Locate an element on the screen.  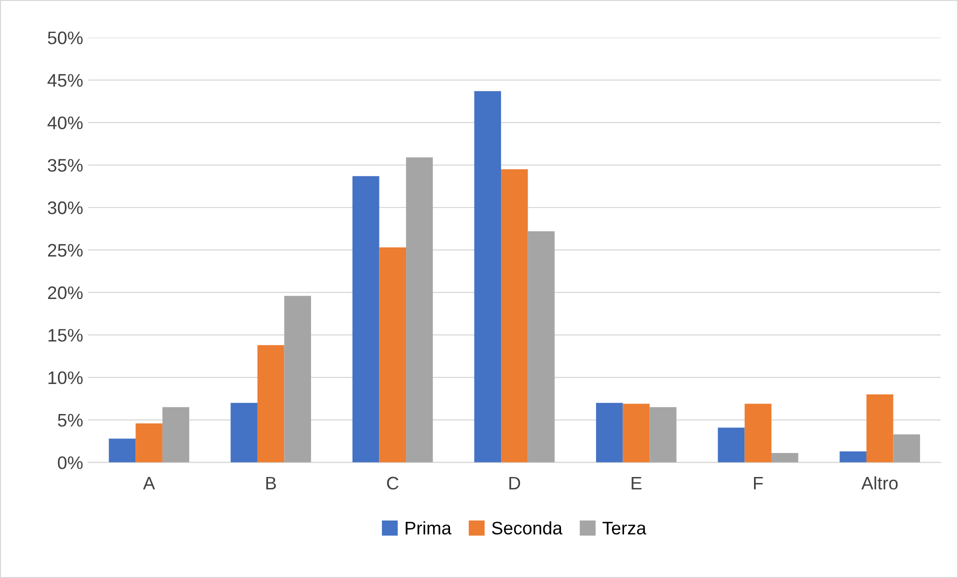
x-tick-label: C is located at coordinates (392, 483).